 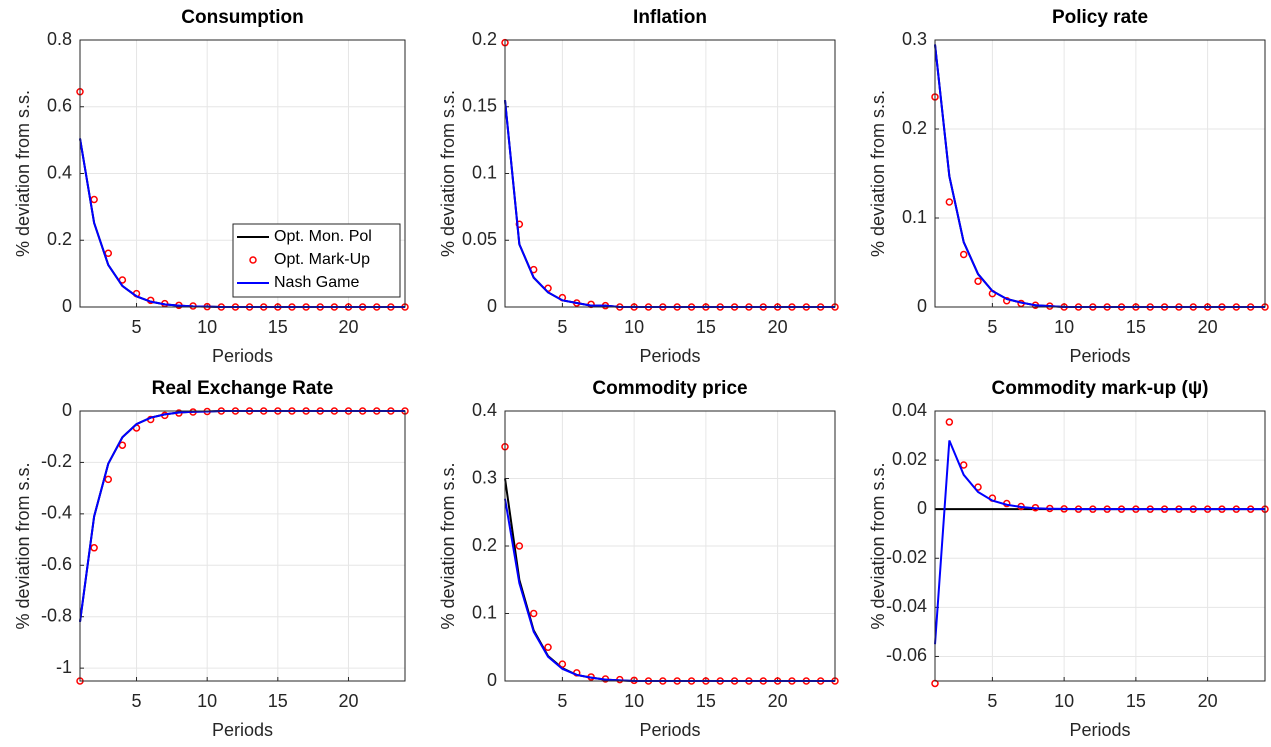 I want to click on y-tick-label: 0.02, so click(x=909, y=459).